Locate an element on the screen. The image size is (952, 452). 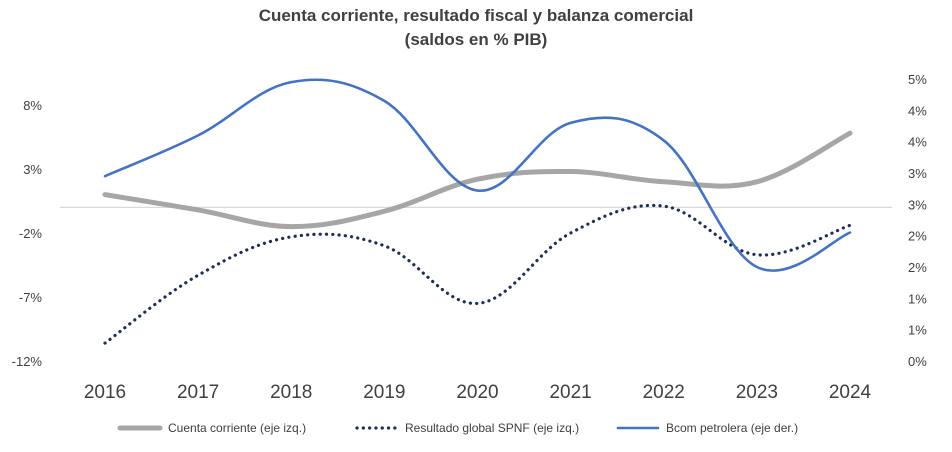
x-axis-tick: 2017 is located at coordinates (198, 392).